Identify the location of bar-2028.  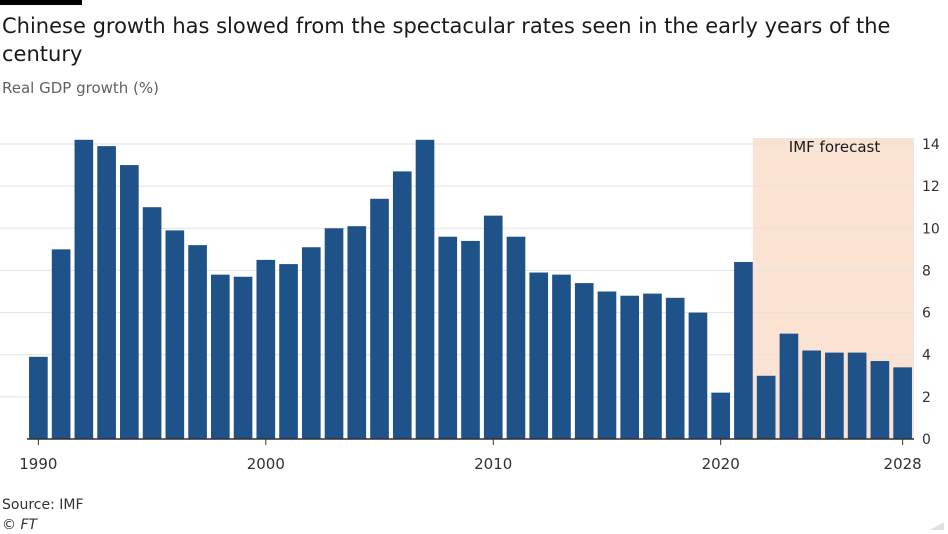
(902, 403).